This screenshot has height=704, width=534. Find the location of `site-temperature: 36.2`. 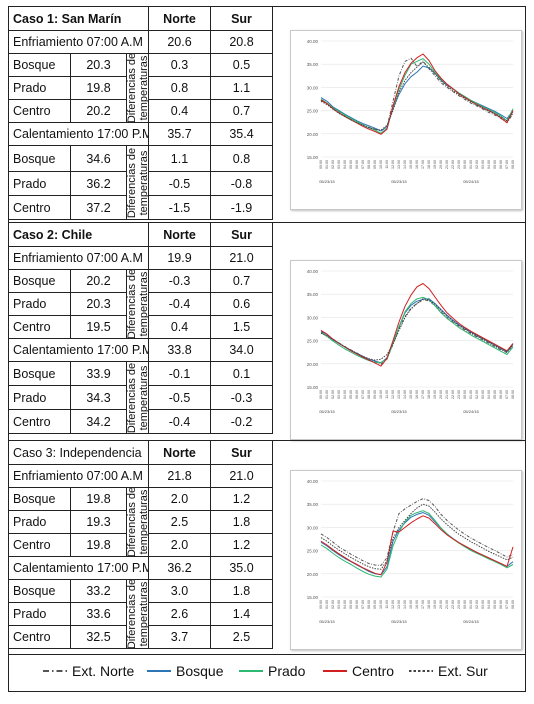

site-temperature: 36.2 is located at coordinates (98, 183).